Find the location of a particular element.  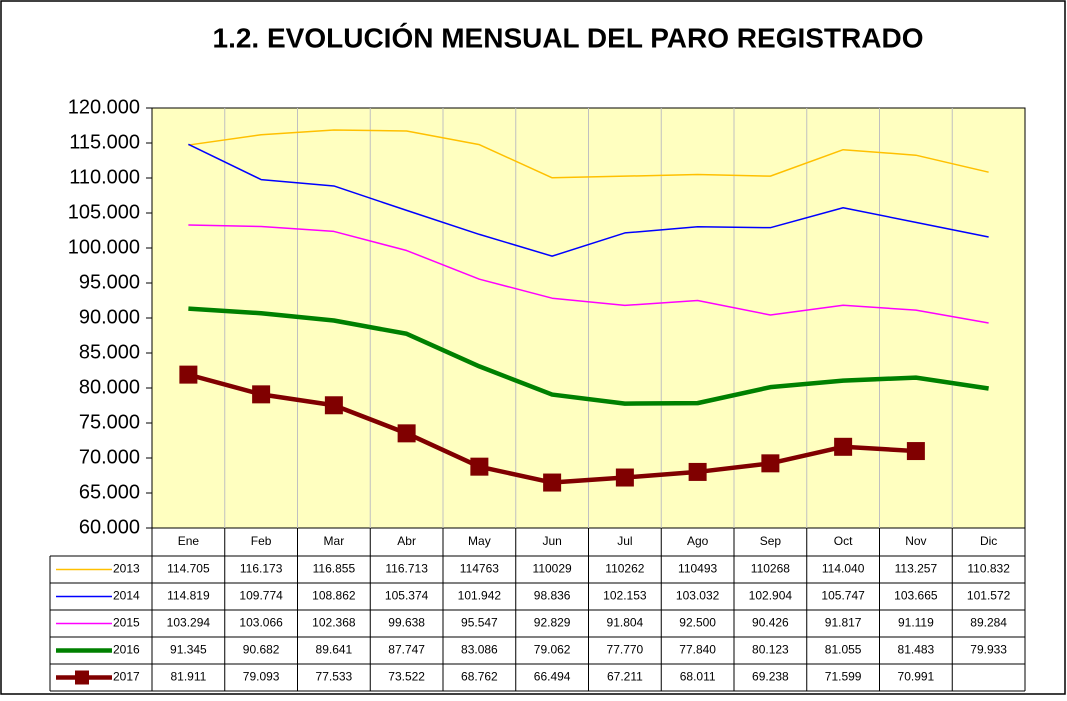

data-label: 92.500 is located at coordinates (697, 623).